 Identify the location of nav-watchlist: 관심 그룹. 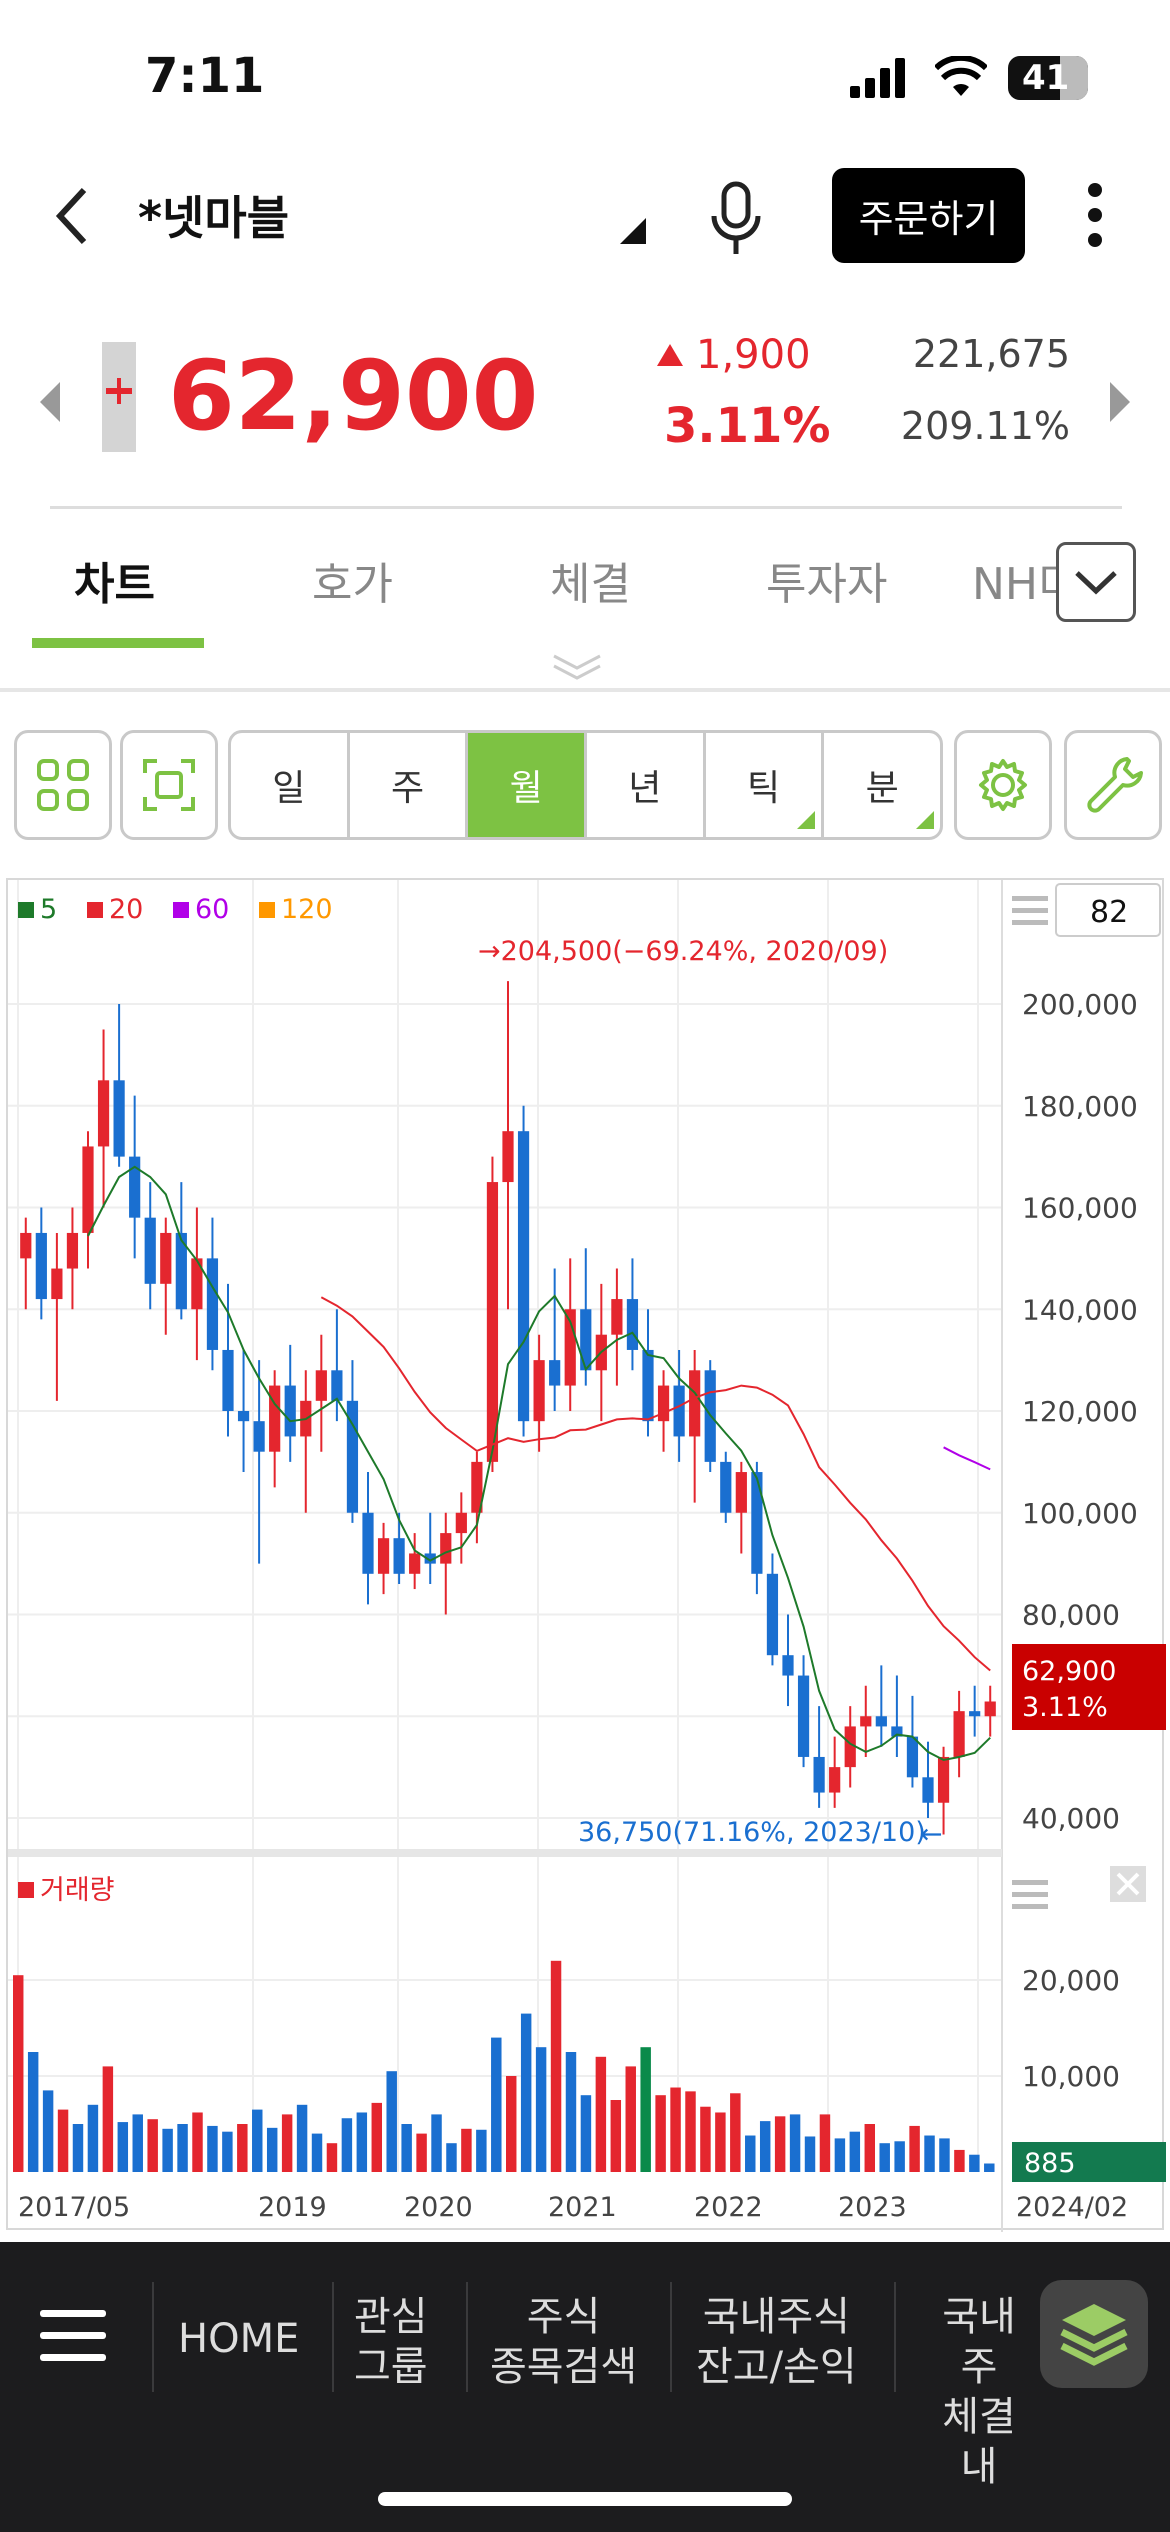
(391, 2342).